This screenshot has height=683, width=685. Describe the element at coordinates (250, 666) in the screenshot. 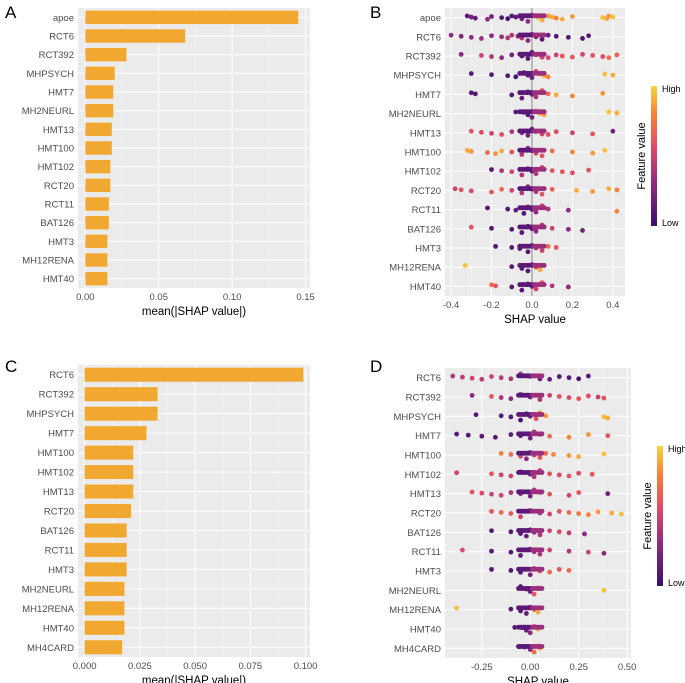

I see `x-tick-label: 0.075` at that location.